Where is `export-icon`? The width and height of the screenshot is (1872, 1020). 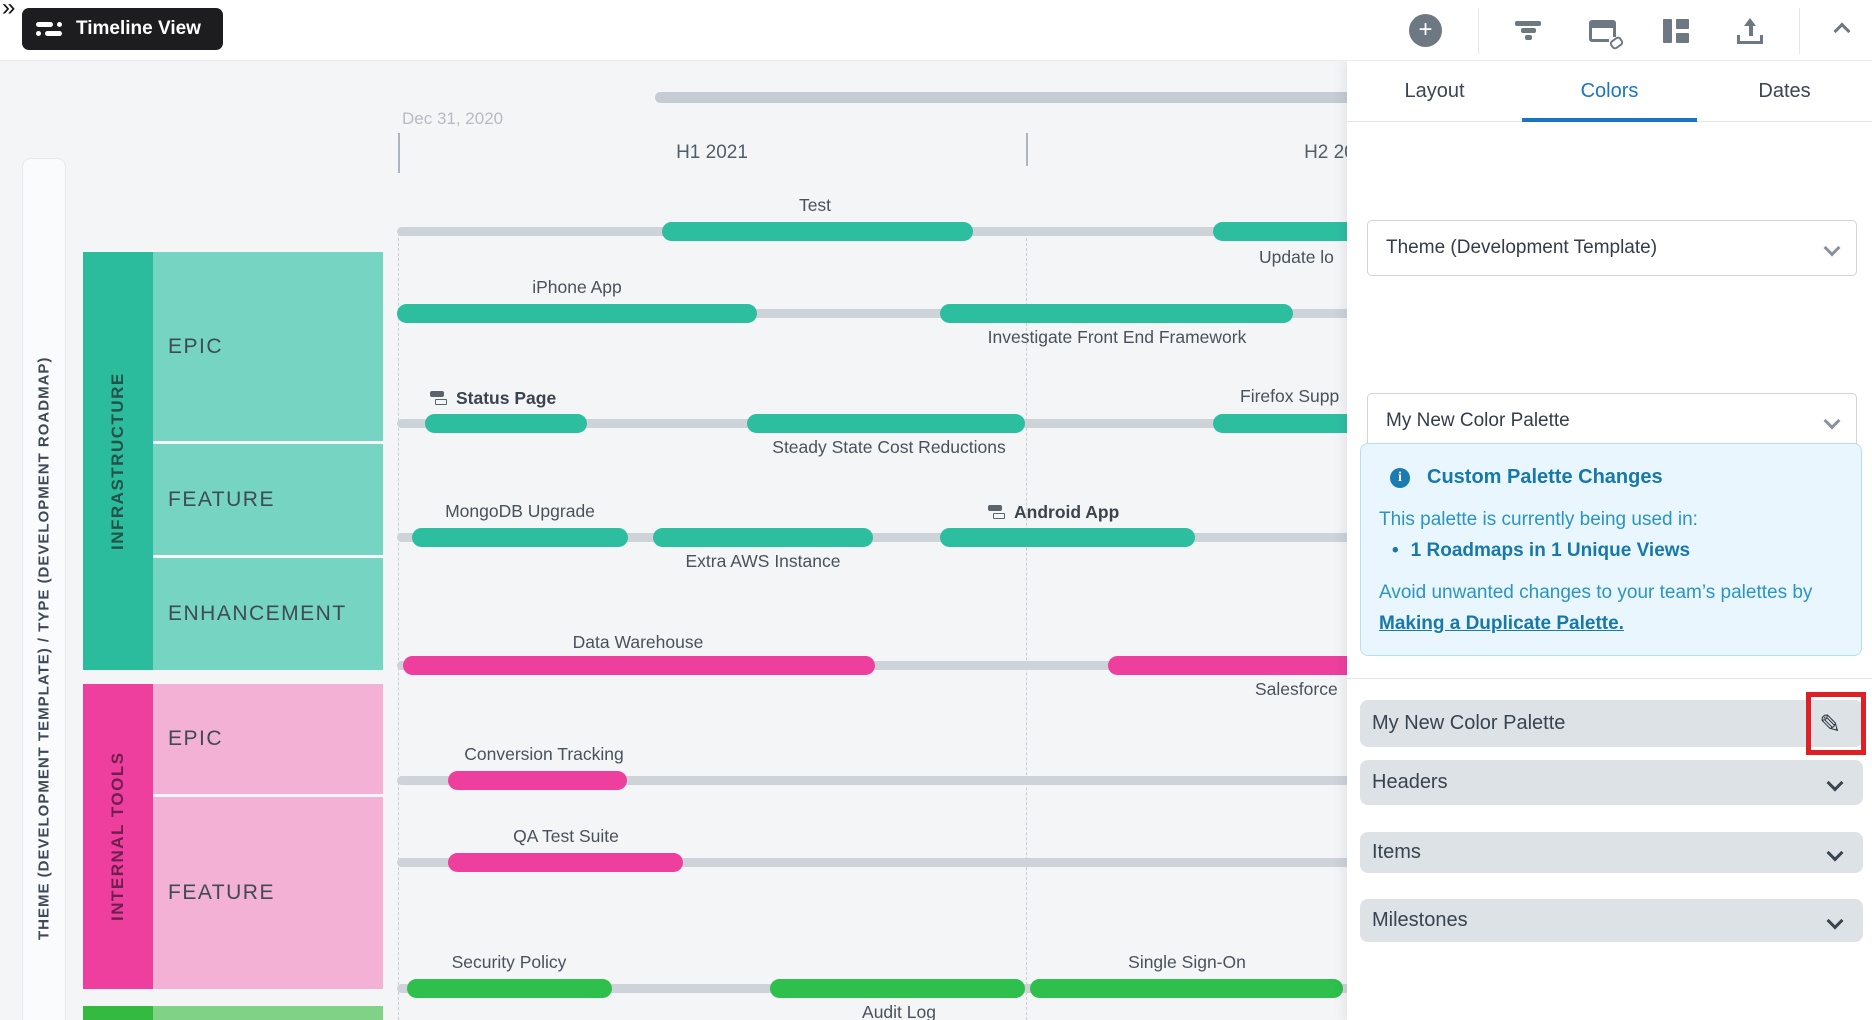
export-icon is located at coordinates (1750, 30).